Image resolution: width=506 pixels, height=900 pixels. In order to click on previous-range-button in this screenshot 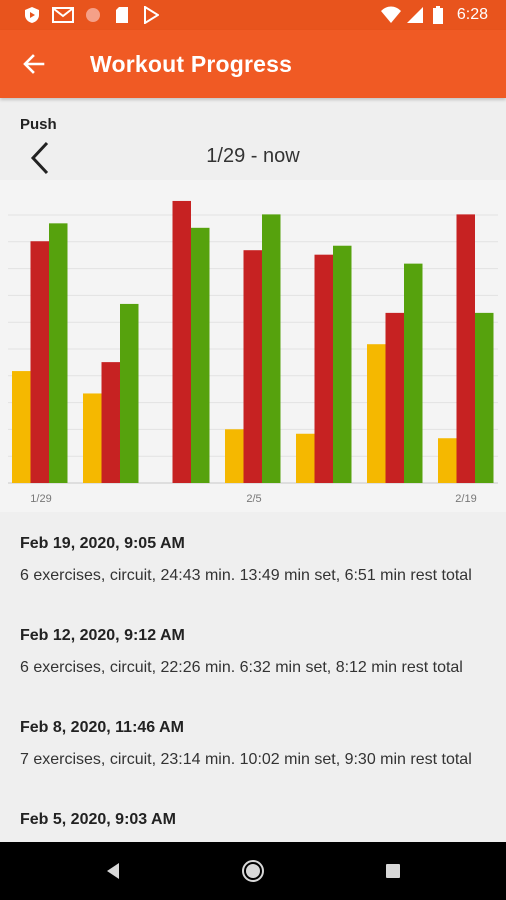, I will do `click(40, 158)`.